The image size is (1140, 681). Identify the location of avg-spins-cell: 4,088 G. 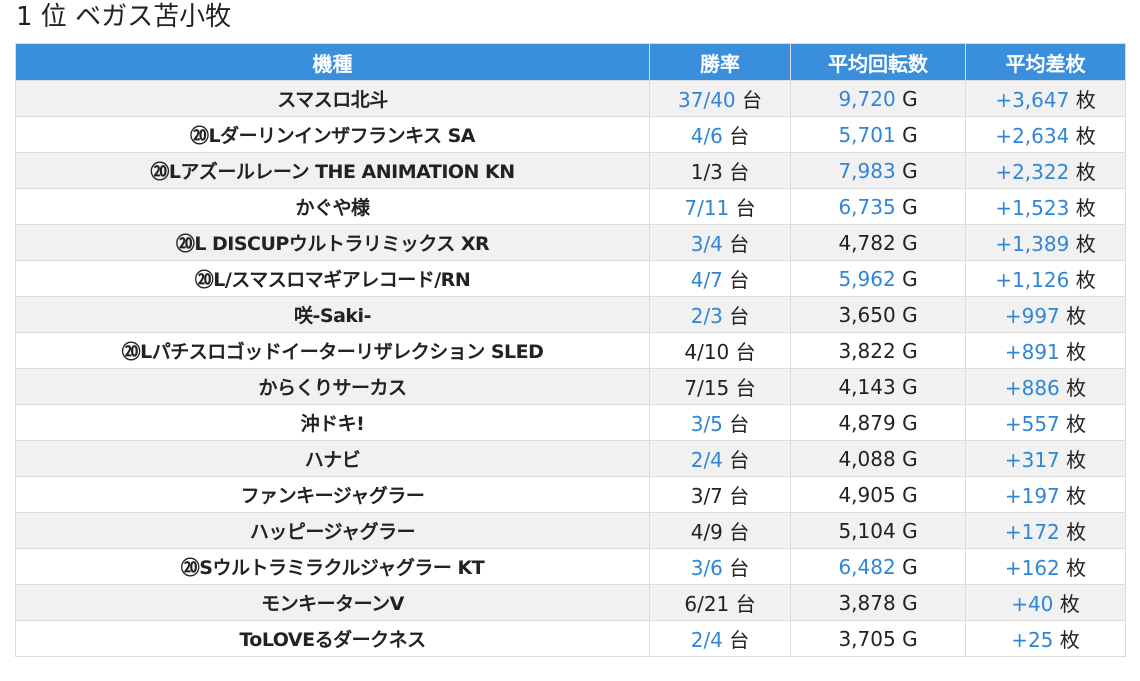
(878, 458).